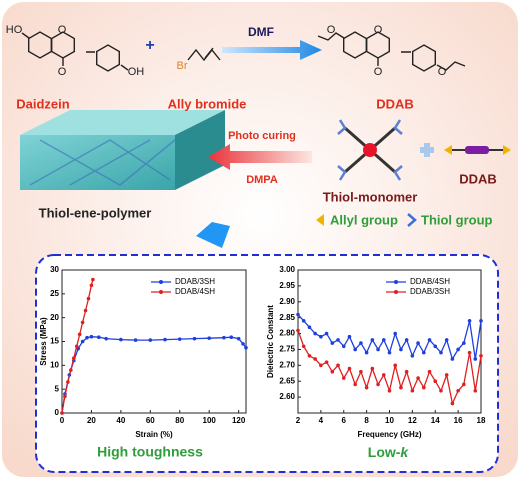  I want to click on y-tick-label: 25, so click(54, 293).